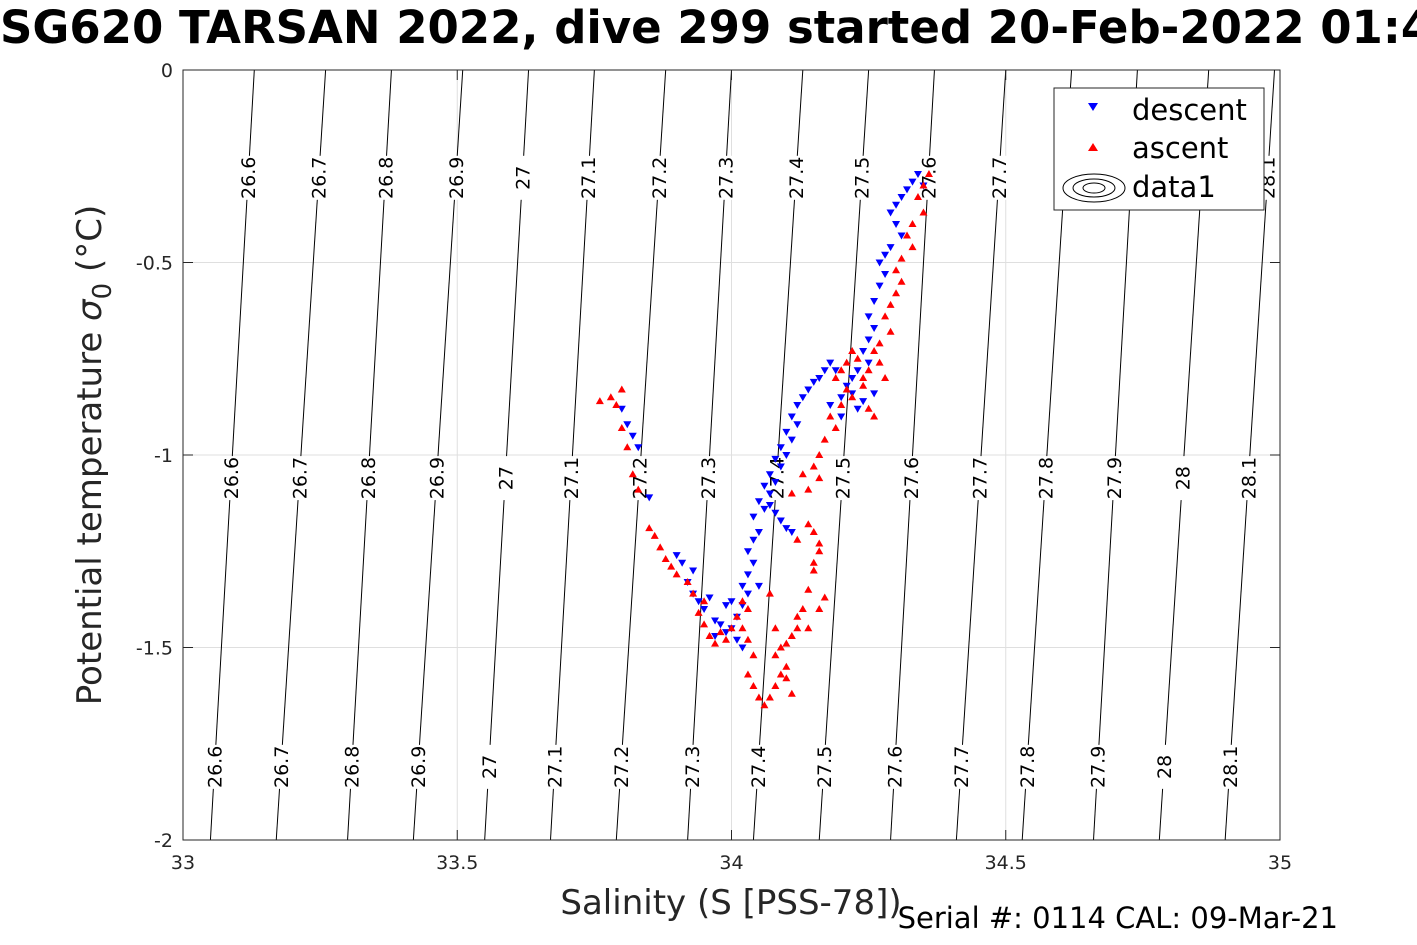 The height and width of the screenshot is (945, 1417). Describe the element at coordinates (320, 178) in the screenshot. I see `density-contour-label: 26.7` at that location.